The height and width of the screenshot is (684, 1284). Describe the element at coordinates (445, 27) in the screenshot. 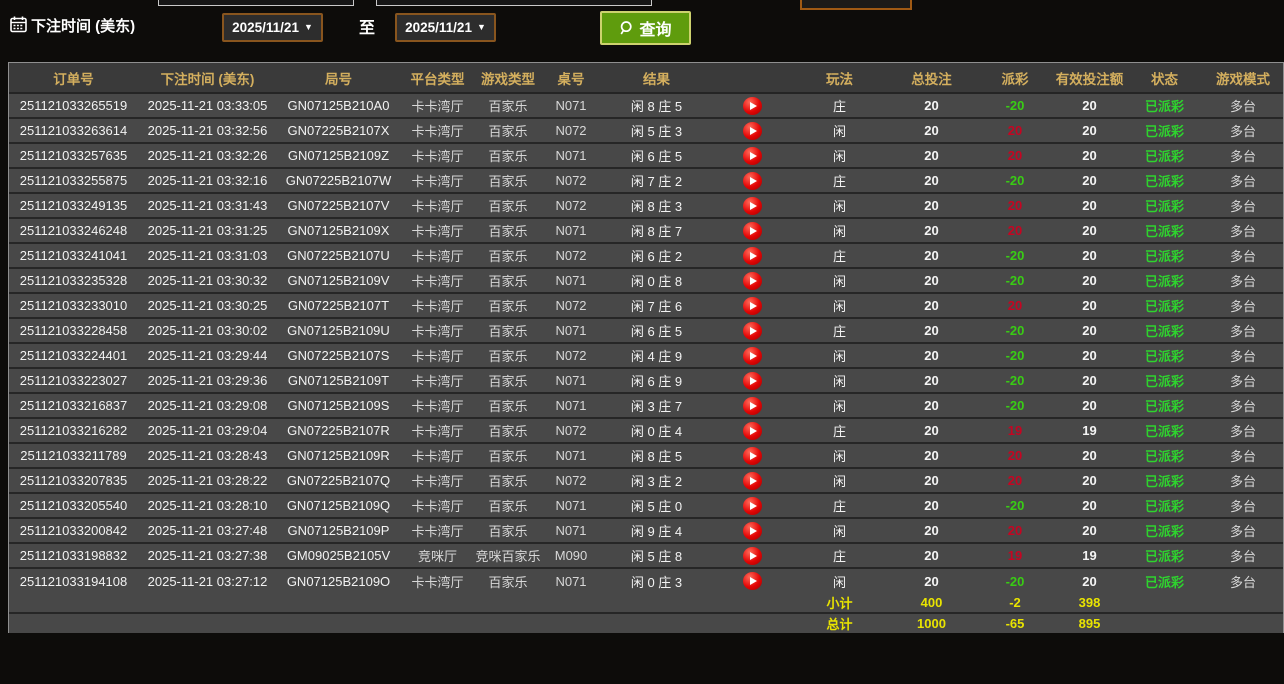

I see `date-to-select: 2025/11/21 ▼` at that location.